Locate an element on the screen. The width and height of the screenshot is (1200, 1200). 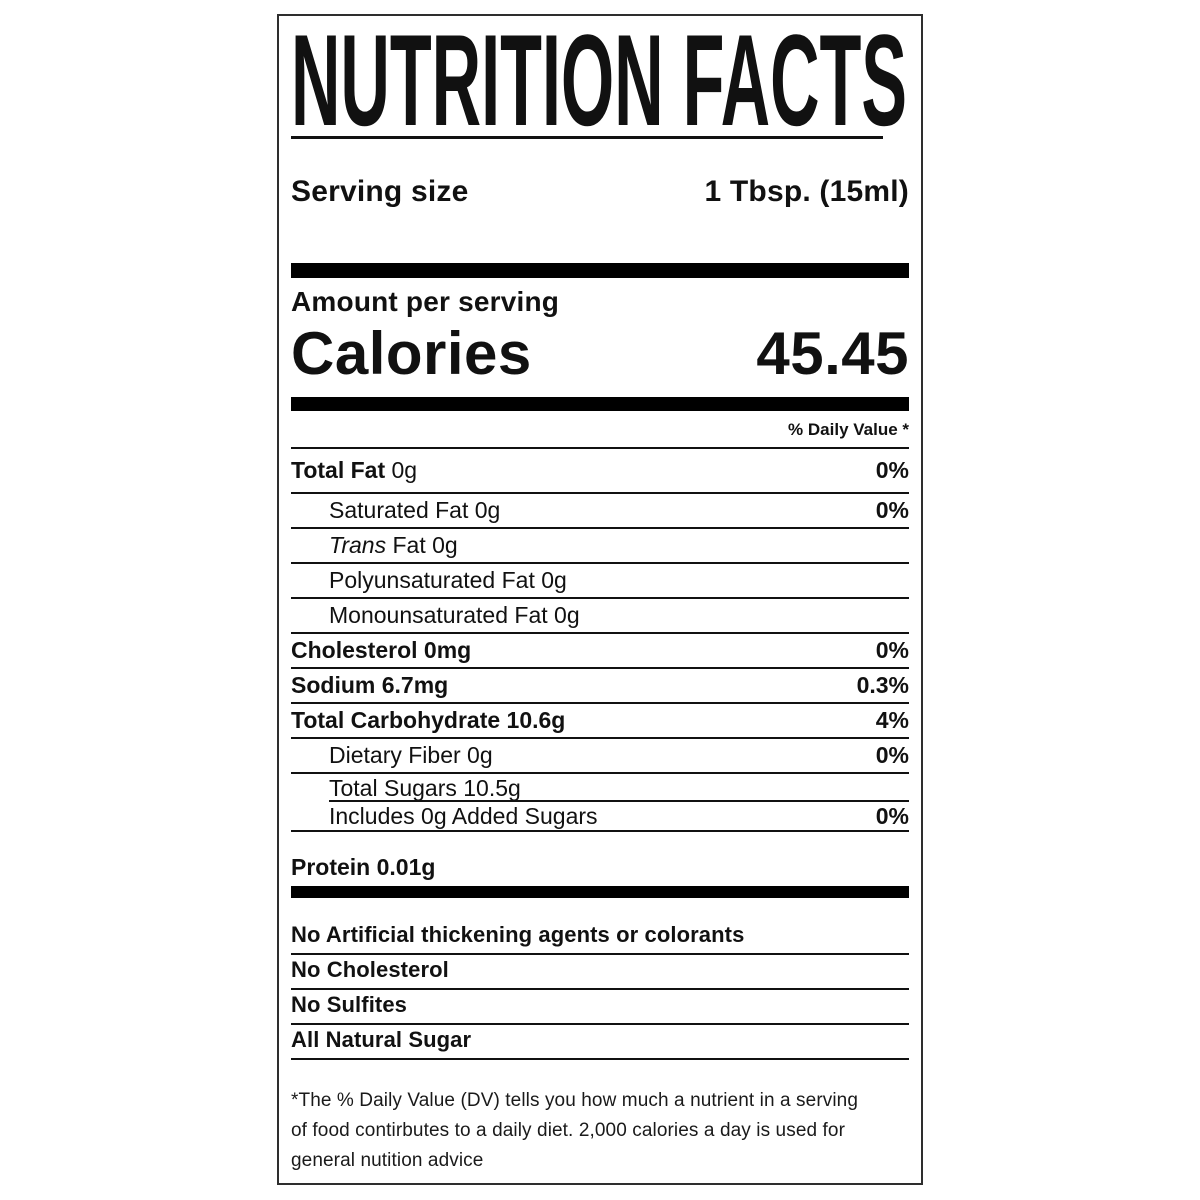
nutrient-name: Total Carbohydrate 10.6g is located at coordinates (428, 720).